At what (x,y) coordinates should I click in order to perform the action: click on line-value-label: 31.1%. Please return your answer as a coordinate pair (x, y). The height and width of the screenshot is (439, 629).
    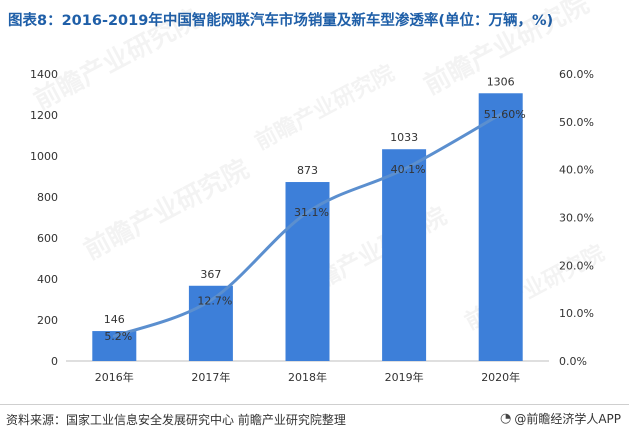
    Looking at the image, I should click on (311, 212).